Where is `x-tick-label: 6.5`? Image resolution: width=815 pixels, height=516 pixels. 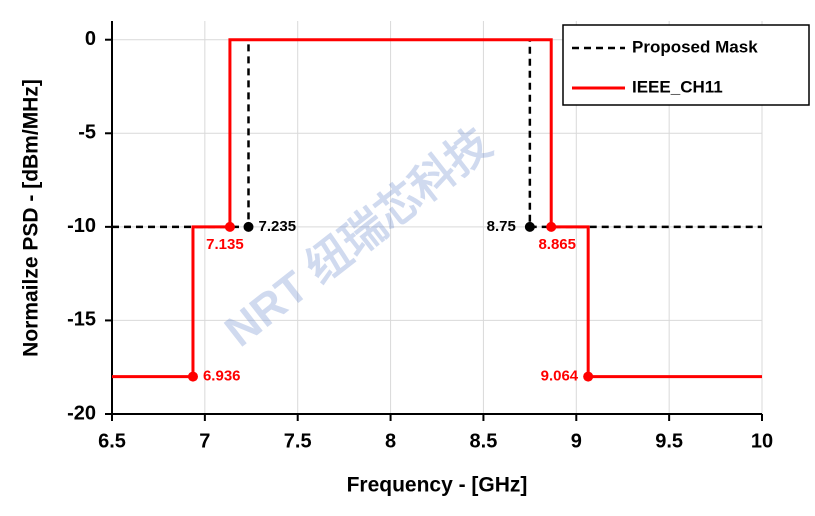
x-tick-label: 6.5 is located at coordinates (112, 441).